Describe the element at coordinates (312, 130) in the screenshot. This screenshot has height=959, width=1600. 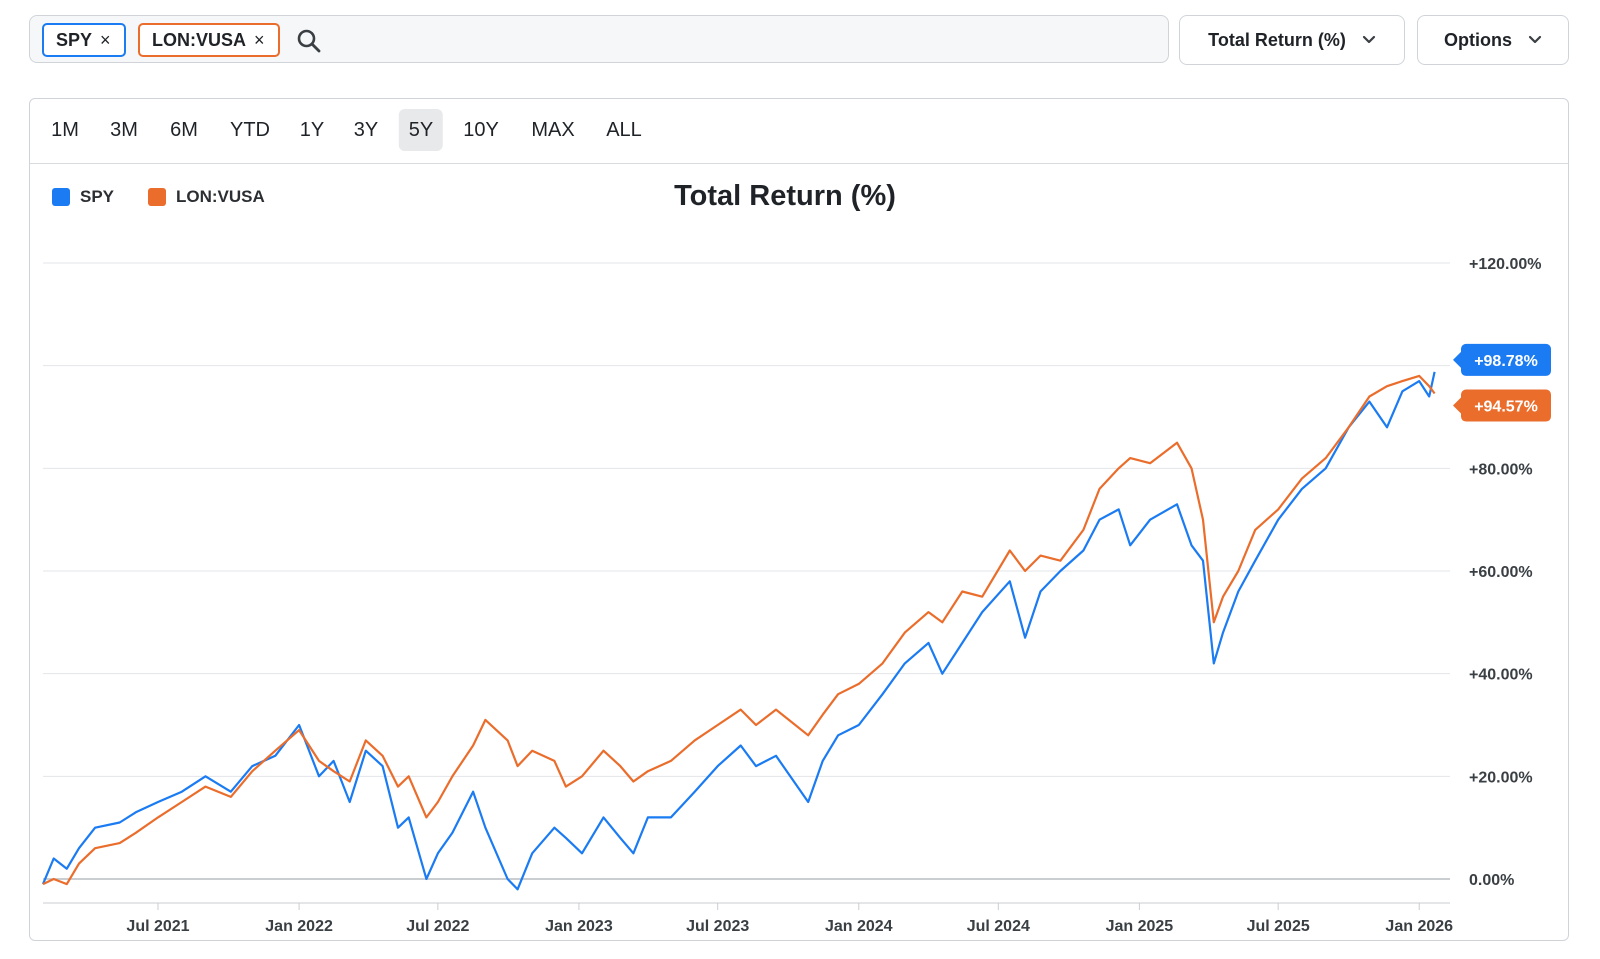
I see `range-button-1y: 1Y` at that location.